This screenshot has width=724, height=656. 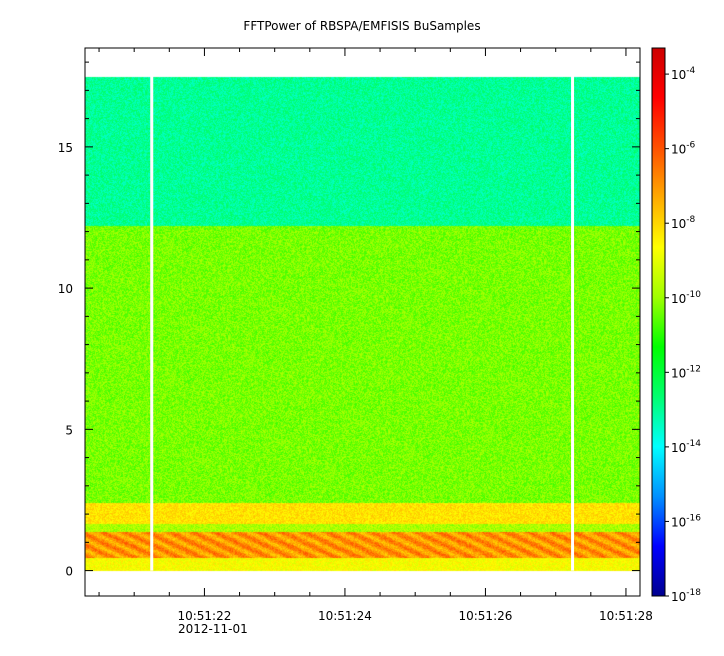 I want to click on x-tick-label: 10:51:26, so click(x=485, y=616).